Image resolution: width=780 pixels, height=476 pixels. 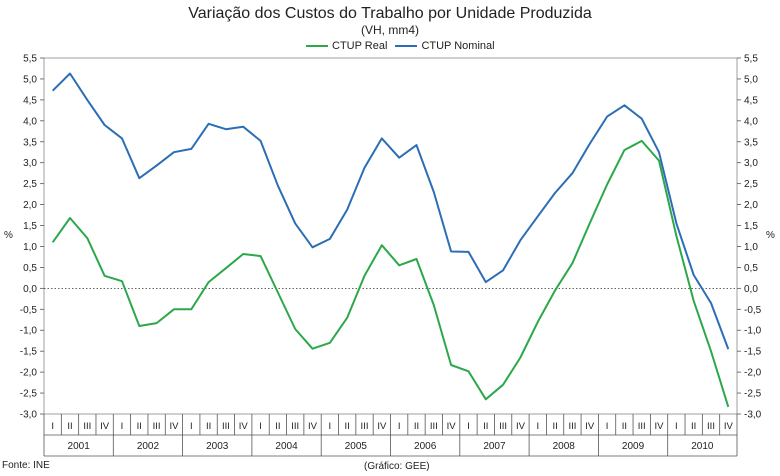 I want to click on y-tick-label-left: 1,5, so click(x=30, y=226).